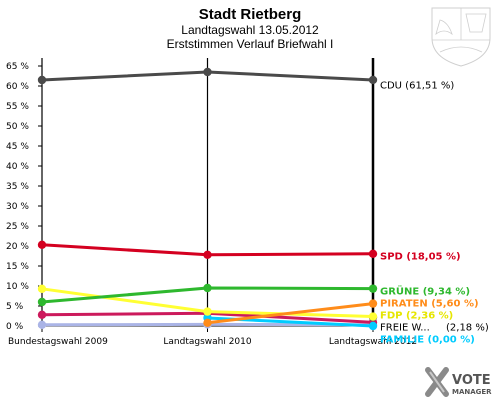 The image size is (500, 400). What do you see at coordinates (425, 291) in the screenshot?
I see `series-end-label: GRÜNE (9,34 %)` at bounding box center [425, 291].